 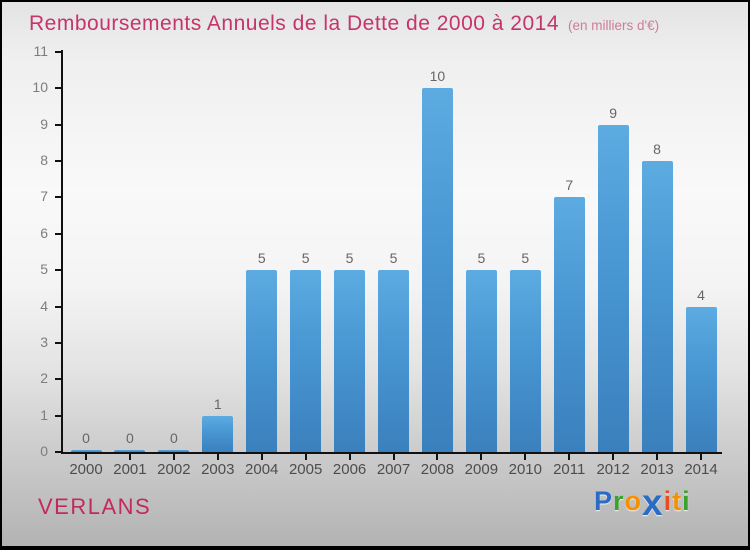 I want to click on y-axis, so click(x=62, y=252).